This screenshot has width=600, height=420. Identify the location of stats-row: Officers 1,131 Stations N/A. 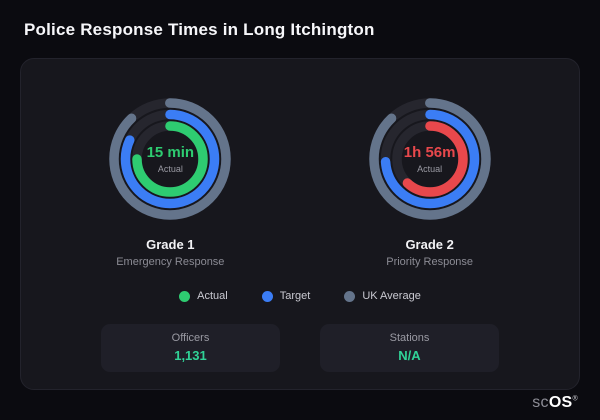
(300, 348).